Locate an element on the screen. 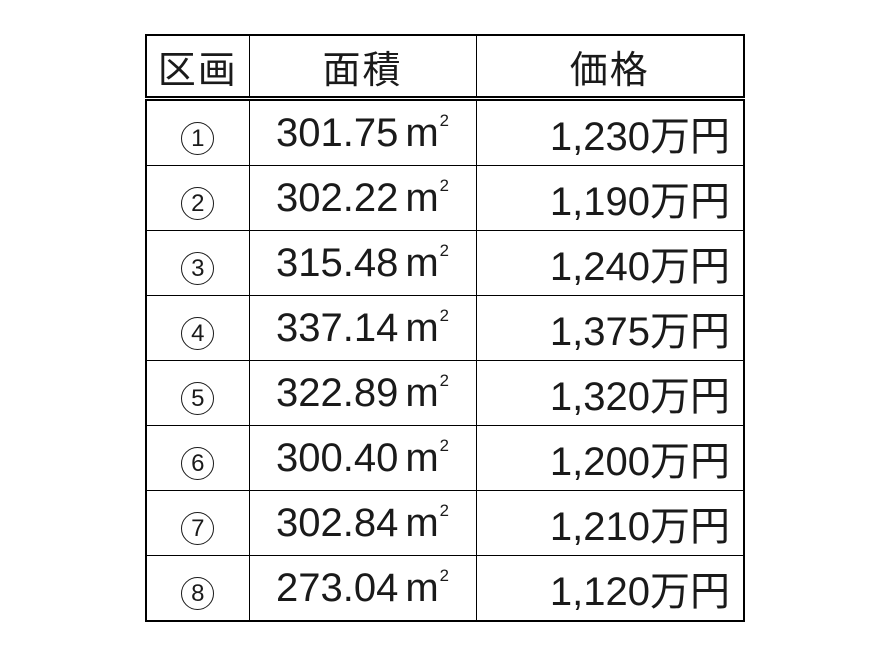  lot-cell: 5 is located at coordinates (197, 393).